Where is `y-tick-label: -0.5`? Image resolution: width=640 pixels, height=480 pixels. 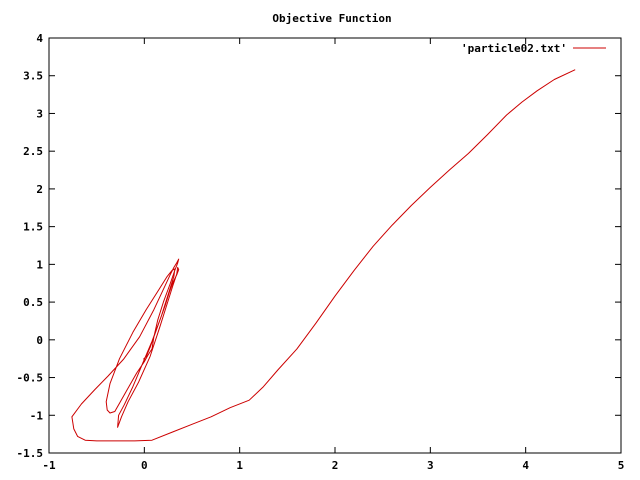 y-tick-label: -0.5 is located at coordinates (30, 378).